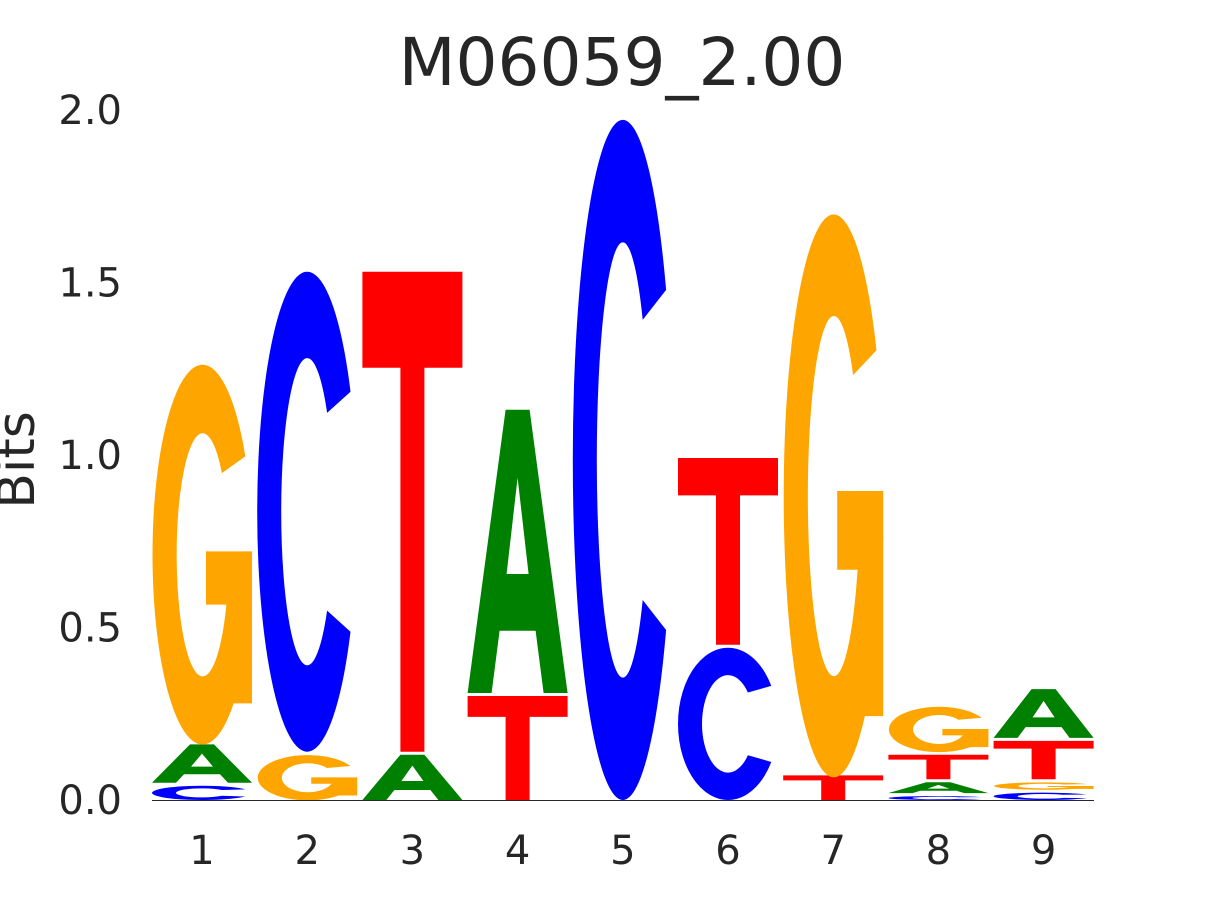  What do you see at coordinates (1043, 851) in the screenshot?
I see `x-tick-label: 9` at bounding box center [1043, 851].